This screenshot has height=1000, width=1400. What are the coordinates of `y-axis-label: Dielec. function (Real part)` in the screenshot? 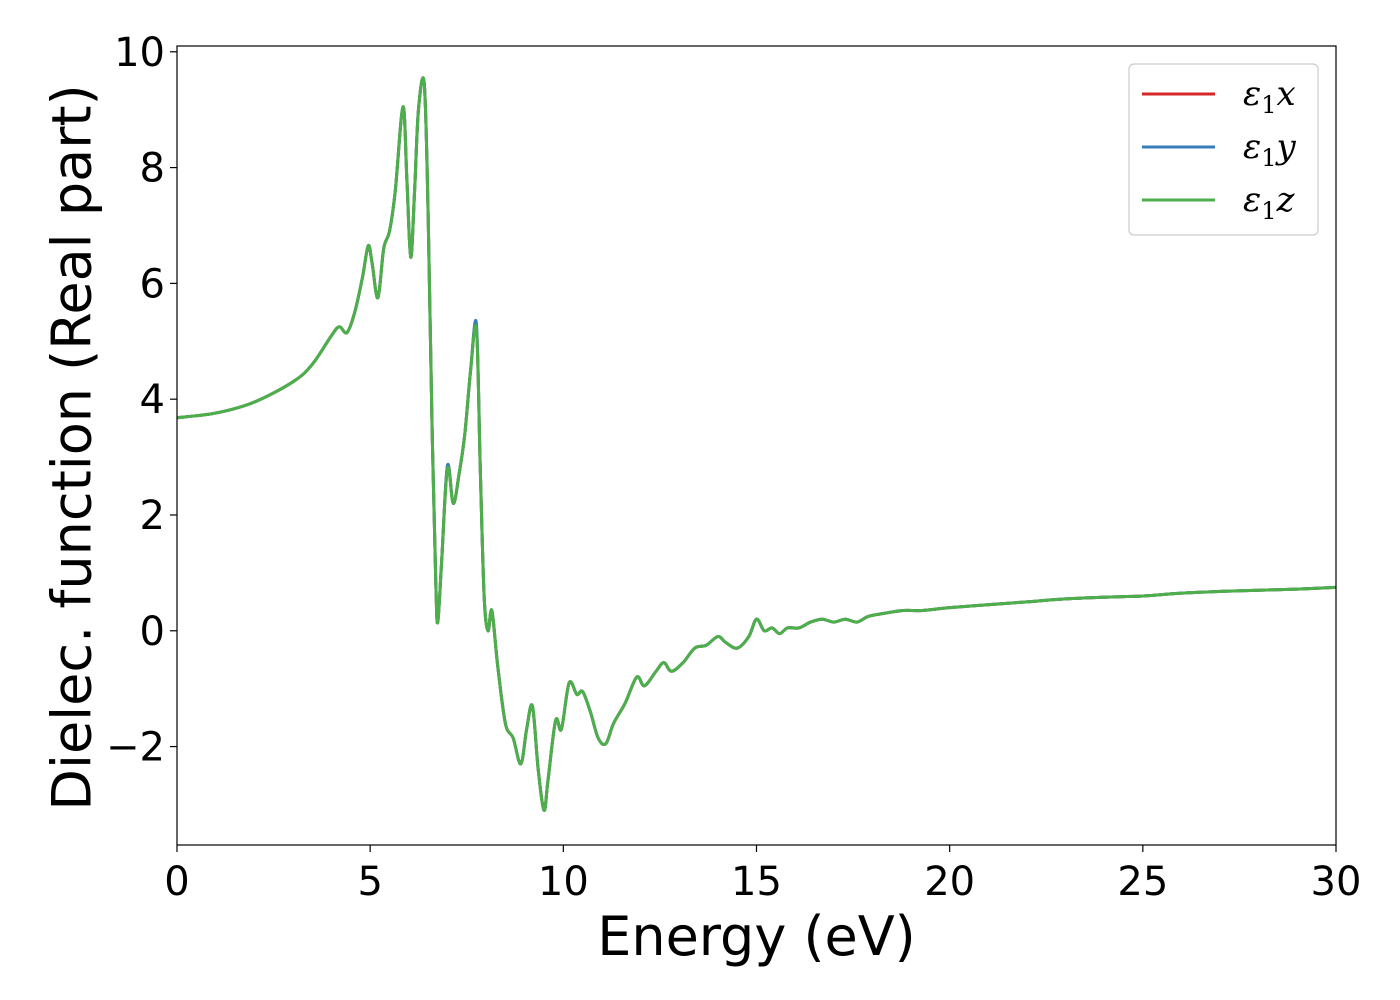 It's located at (72, 447).